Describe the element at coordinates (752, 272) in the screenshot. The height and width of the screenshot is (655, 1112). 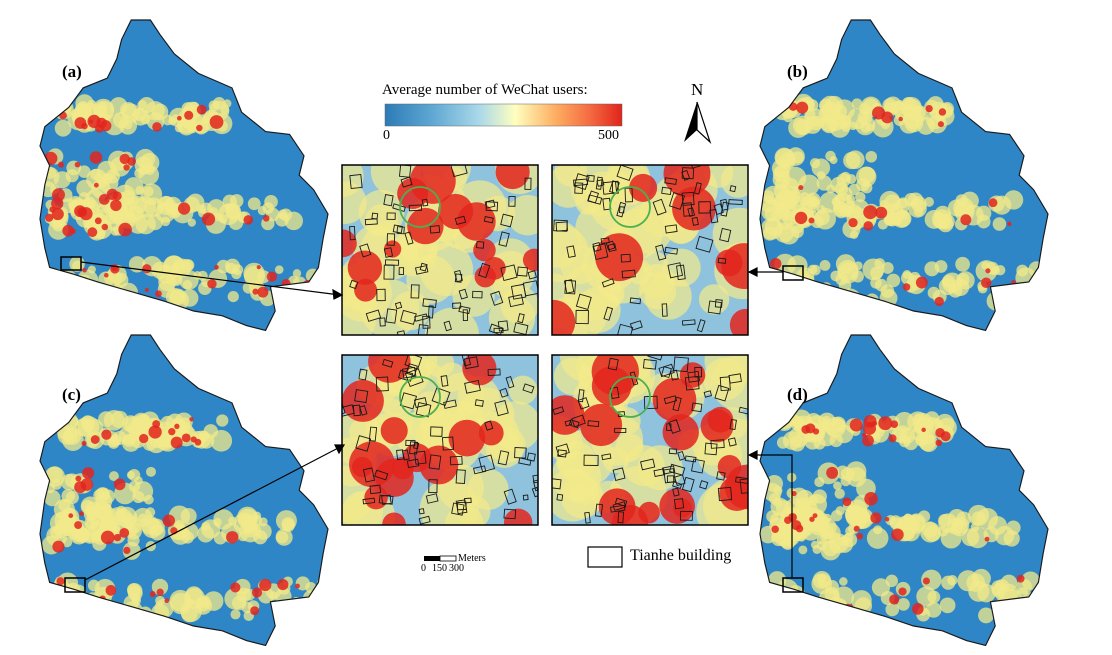
I see `connector-b-head` at that location.